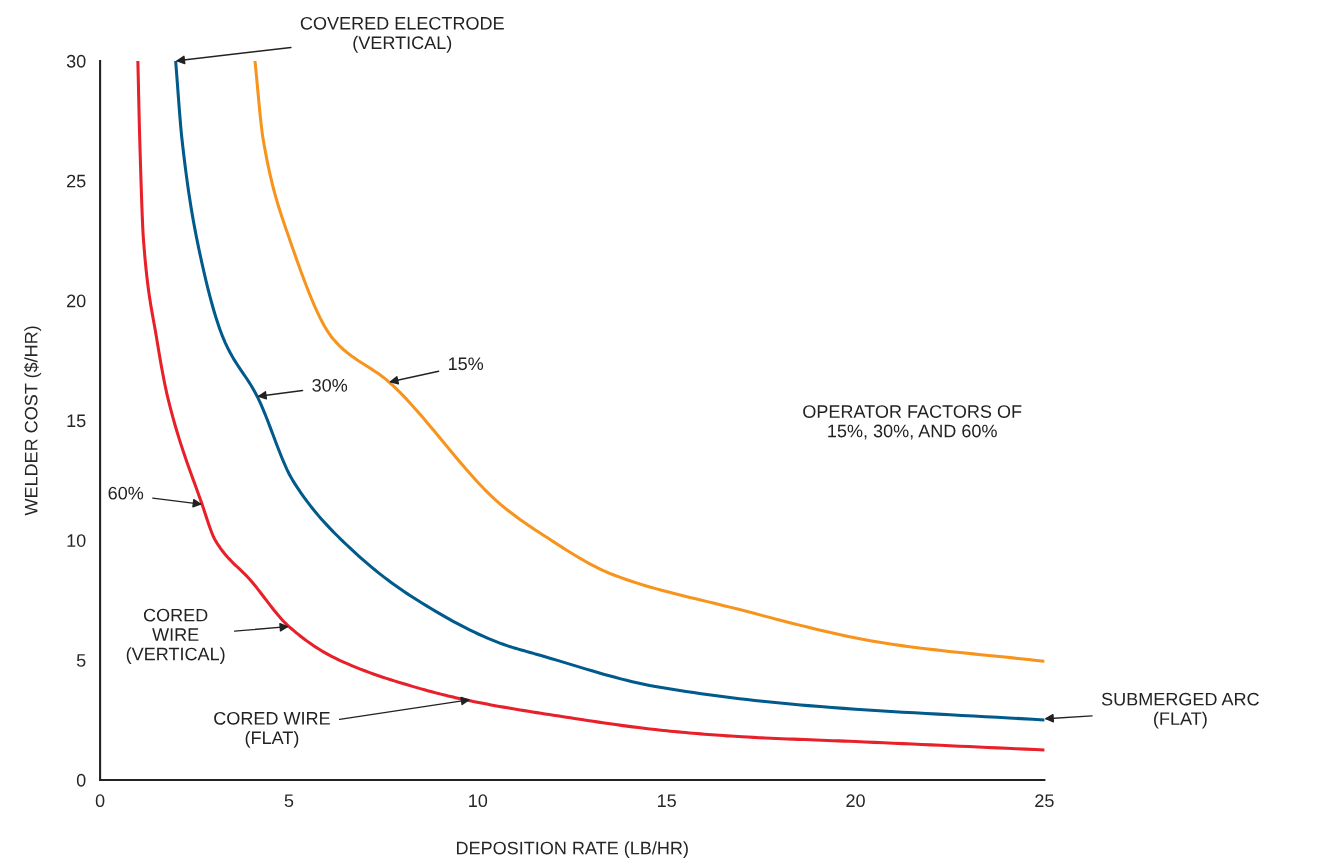 The height and width of the screenshot is (858, 1317). What do you see at coordinates (402, 34) in the screenshot?
I see `annotation: COVERED ELECTRODE (VERTICAL)` at bounding box center [402, 34].